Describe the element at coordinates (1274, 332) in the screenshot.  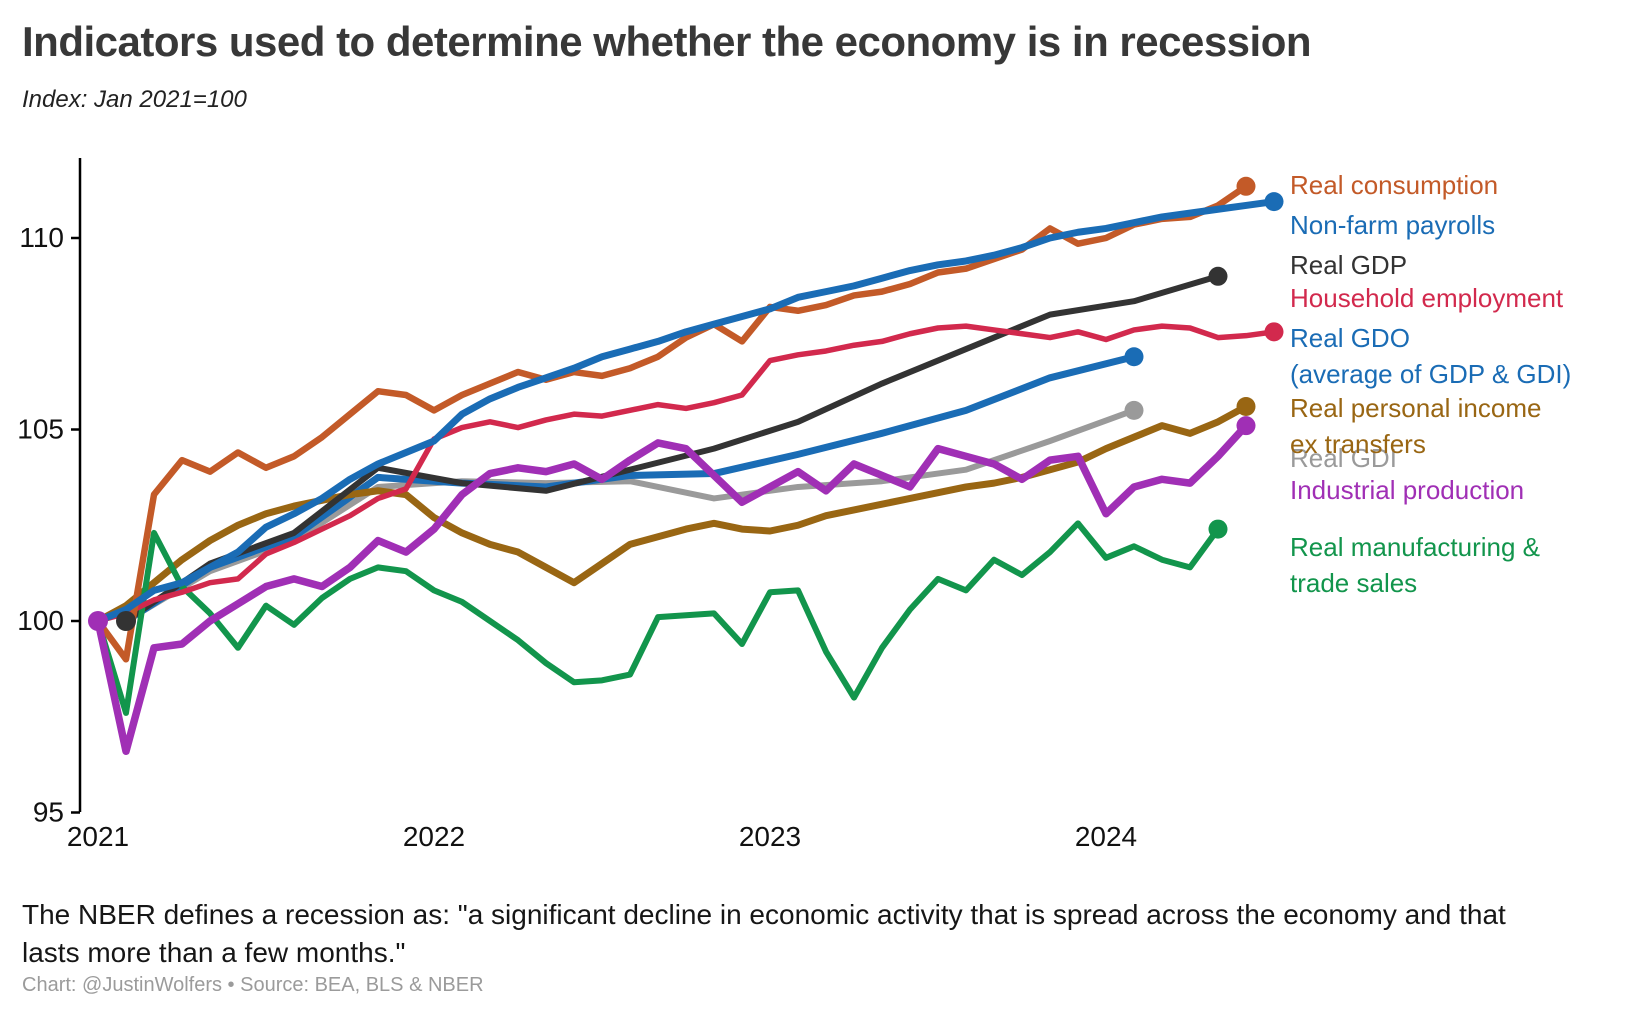
I see `end-dot-household-employment` at that location.